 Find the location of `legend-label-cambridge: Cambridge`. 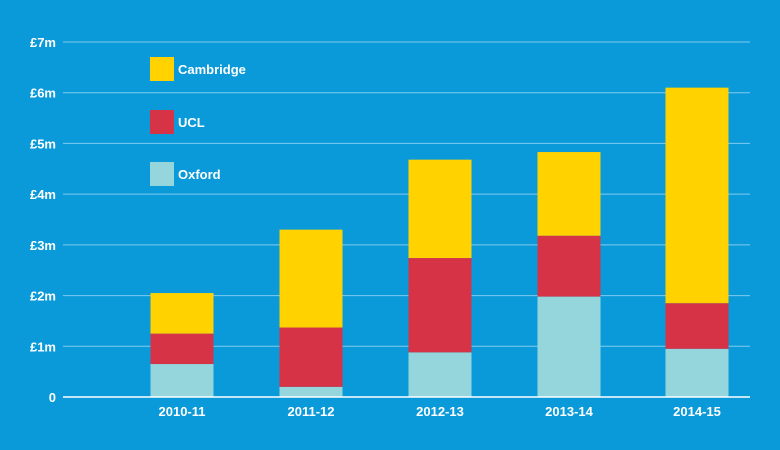

legend-label-cambridge: Cambridge is located at coordinates (212, 69).